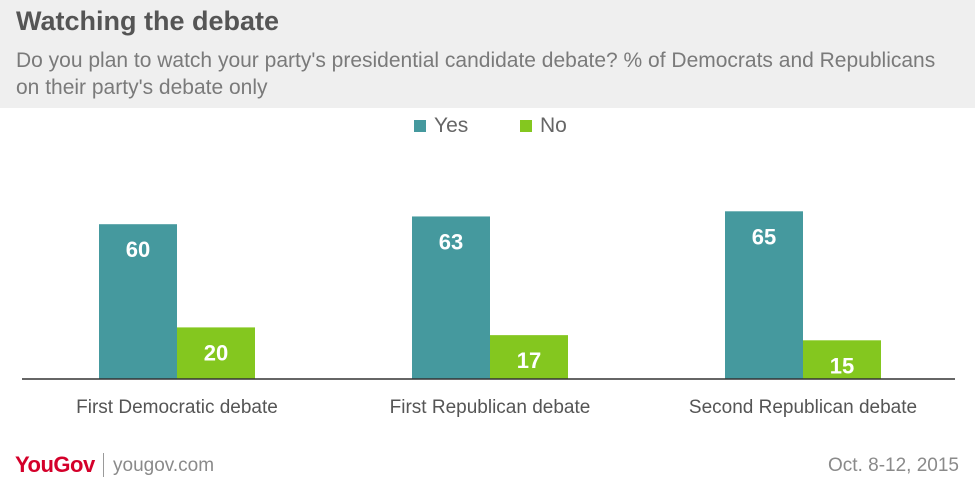 Image resolution: width=975 pixels, height=488 pixels. I want to click on chart-legend: Yes No, so click(487, 126).